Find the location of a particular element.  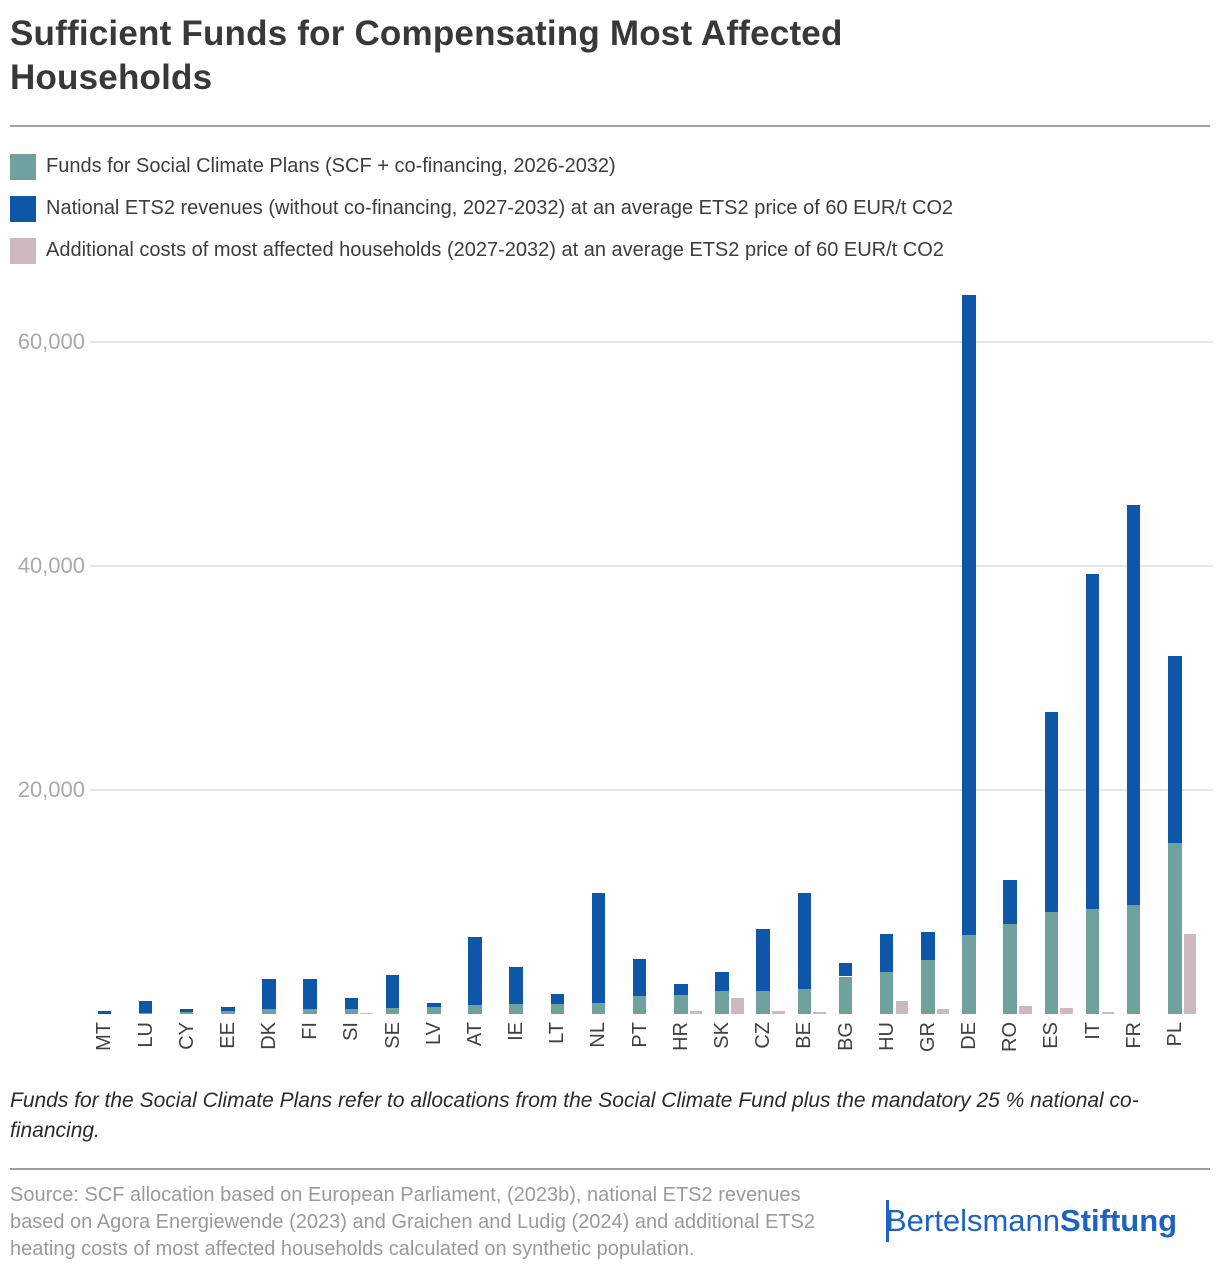

bar-scf-BE is located at coordinates (804, 1001).